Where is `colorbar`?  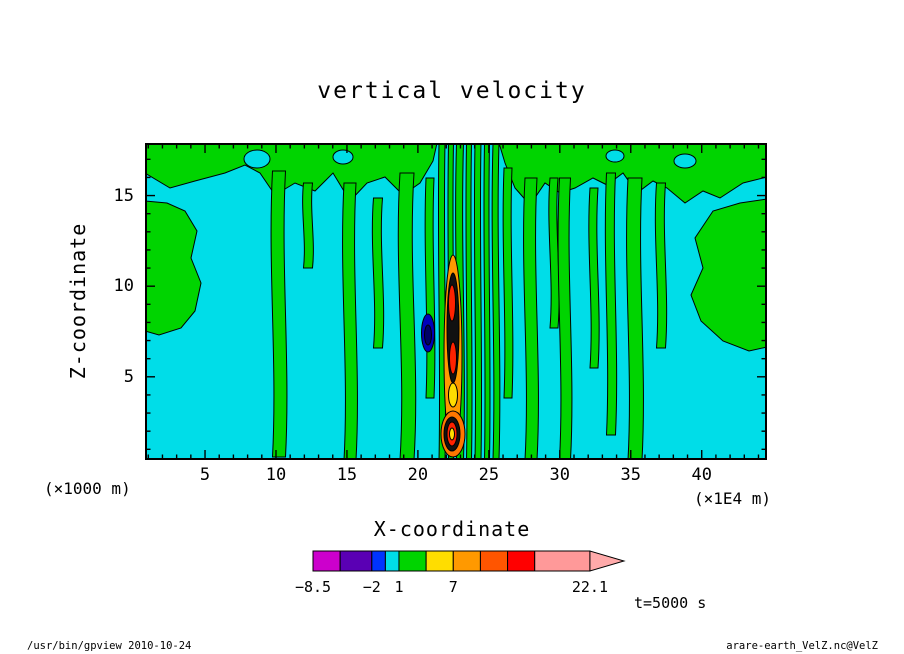 colorbar is located at coordinates (477, 562).